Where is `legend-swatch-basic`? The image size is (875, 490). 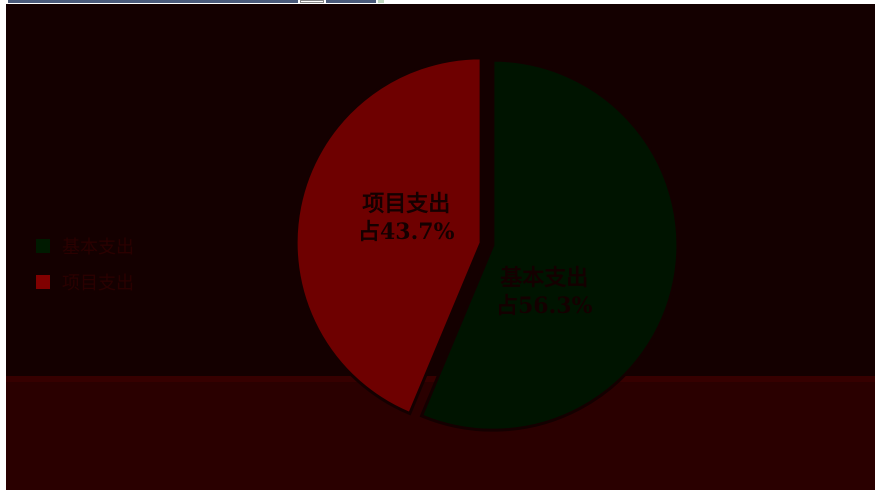 legend-swatch-basic is located at coordinates (43, 246).